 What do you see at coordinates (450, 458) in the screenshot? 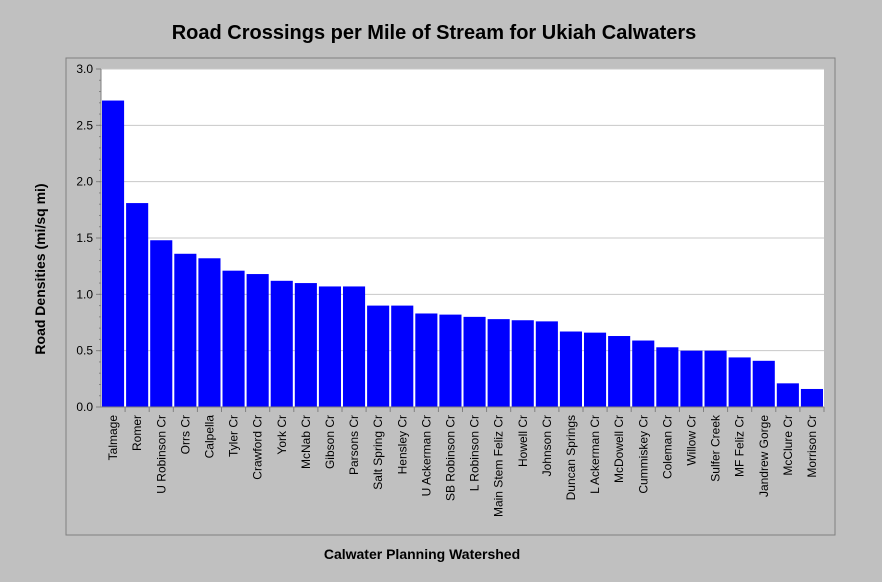
I see `x-tick-label: SB Robinson Cr` at bounding box center [450, 458].